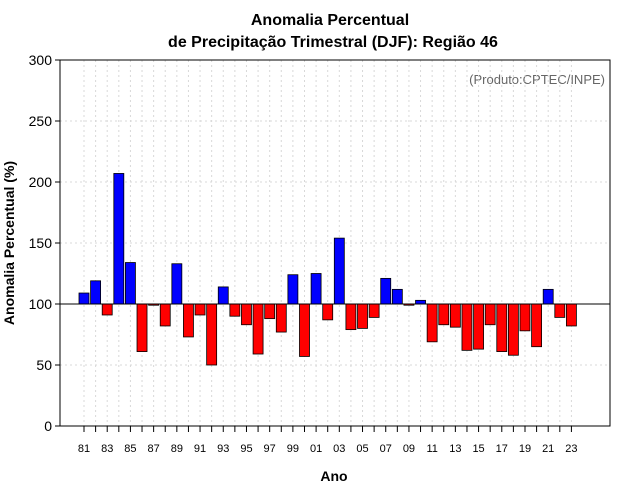 Image resolution: width=640 pixels, height=500 pixels. I want to click on x-tick-label: 07, so click(386, 449).